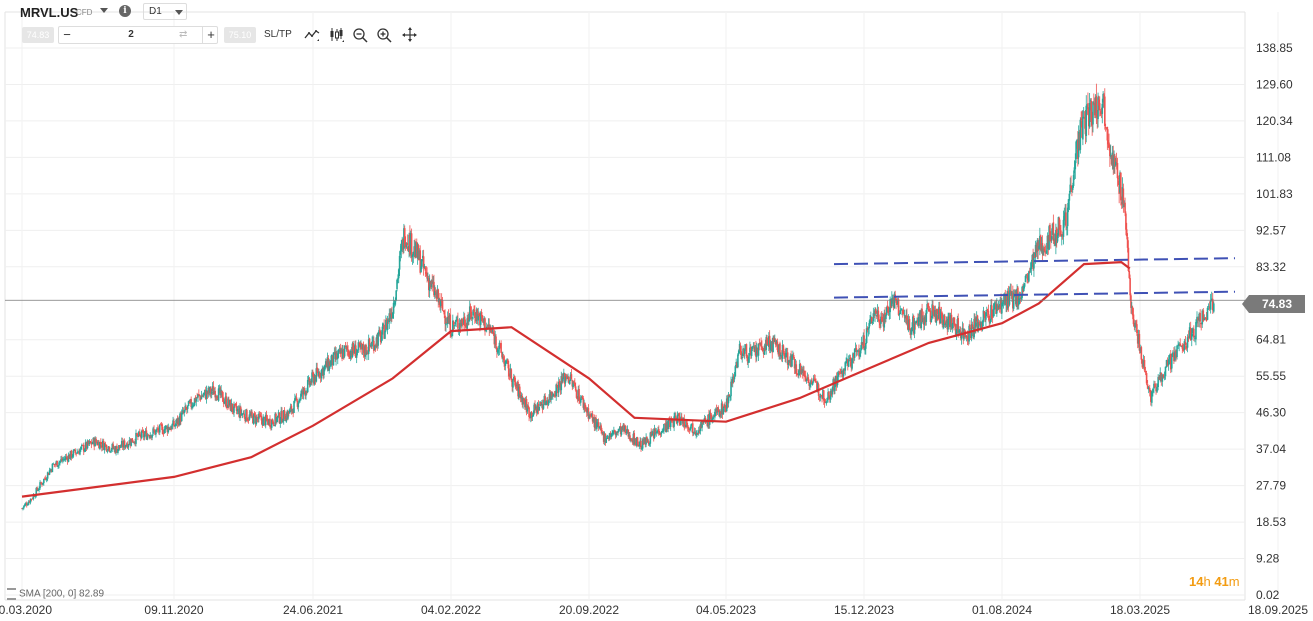 The width and height of the screenshot is (1313, 621). What do you see at coordinates (49, 12) in the screenshot?
I see `symbol-label: MRVL.US` at bounding box center [49, 12].